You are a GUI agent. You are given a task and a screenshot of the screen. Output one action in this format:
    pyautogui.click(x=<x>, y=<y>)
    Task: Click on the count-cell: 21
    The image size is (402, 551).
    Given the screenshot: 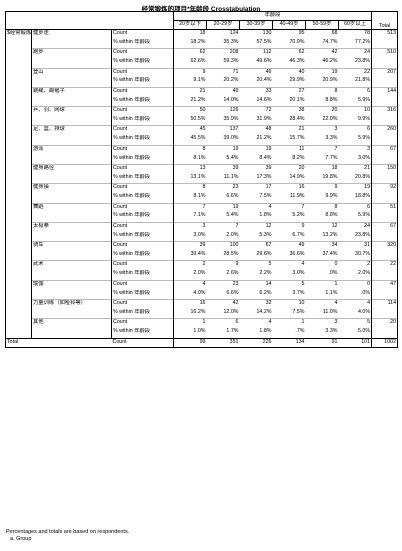 What is the action you would take?
    pyautogui.click(x=190, y=91)
    